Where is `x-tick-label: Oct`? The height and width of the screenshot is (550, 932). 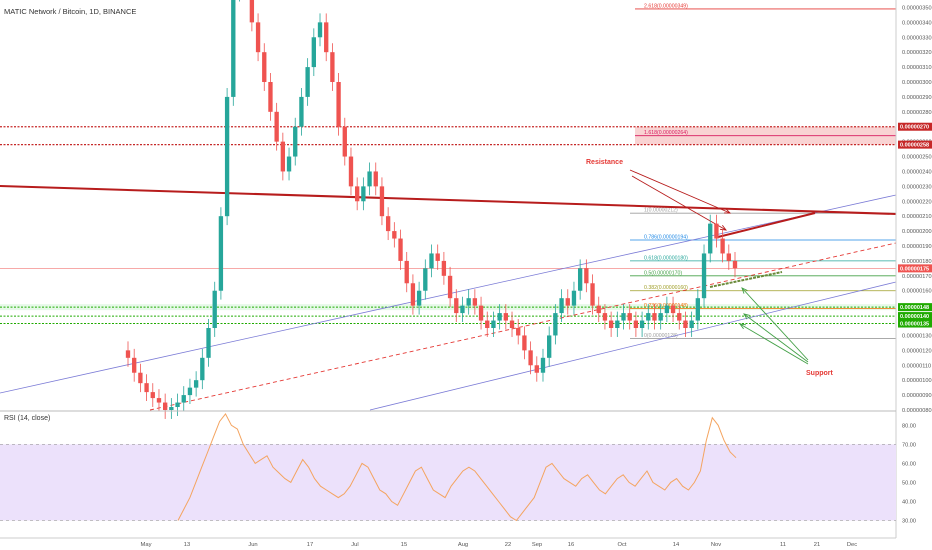 x-tick-label: Oct is located at coordinates (621, 545).